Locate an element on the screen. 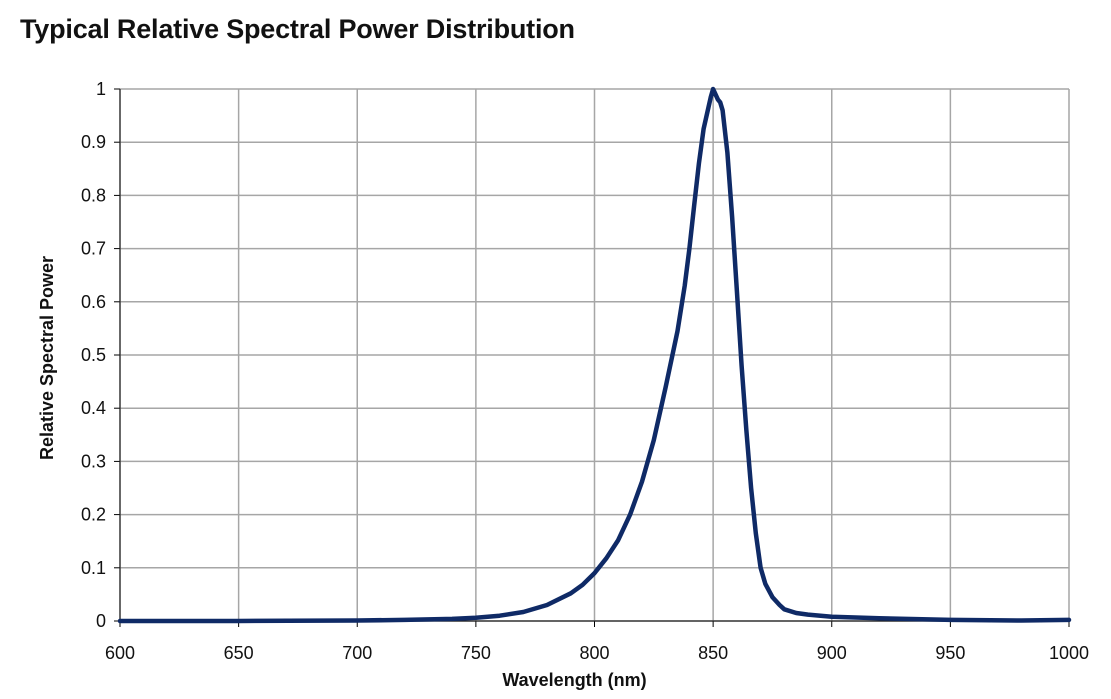 The width and height of the screenshot is (1111, 699). y-tick-label: 0 is located at coordinates (101, 621).